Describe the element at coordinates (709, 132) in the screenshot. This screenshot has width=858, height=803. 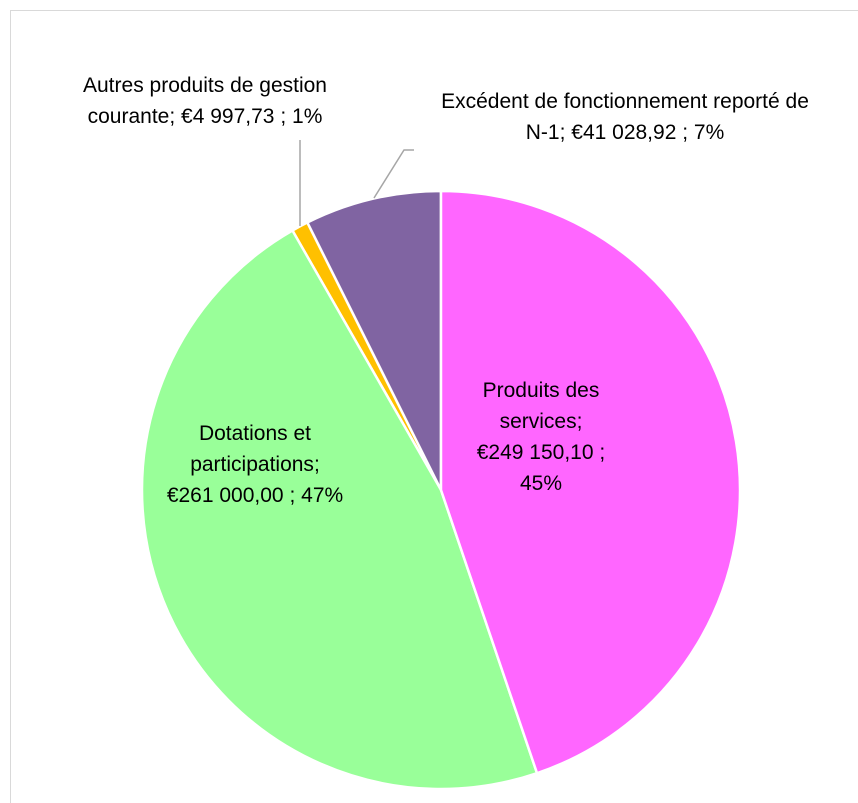
I see `label-percent: 7%` at that location.